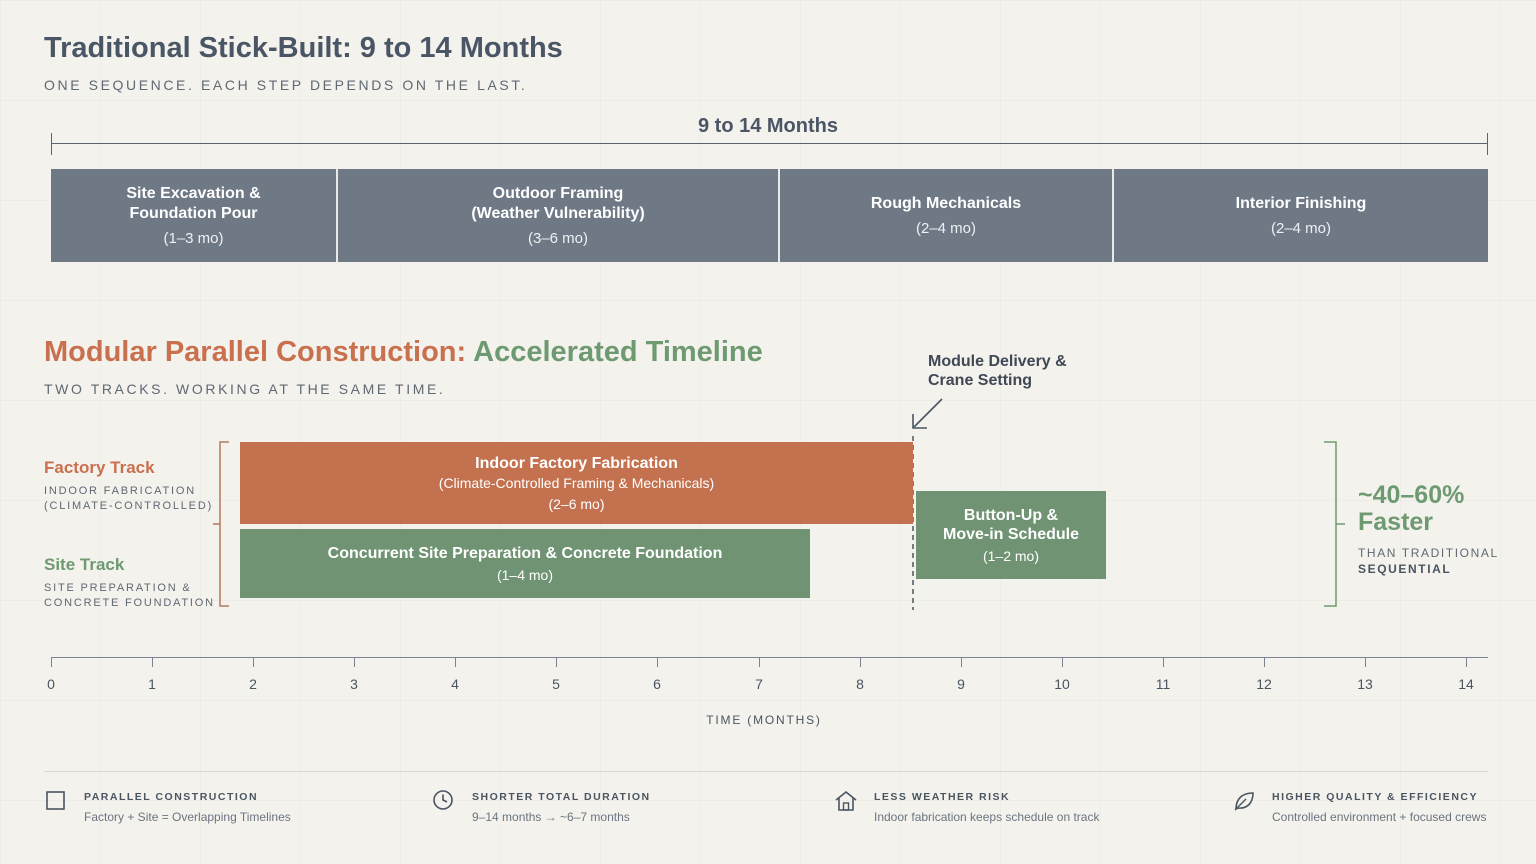  Describe the element at coordinates (860, 684) in the screenshot. I see `axis-tick-label: 8` at that location.